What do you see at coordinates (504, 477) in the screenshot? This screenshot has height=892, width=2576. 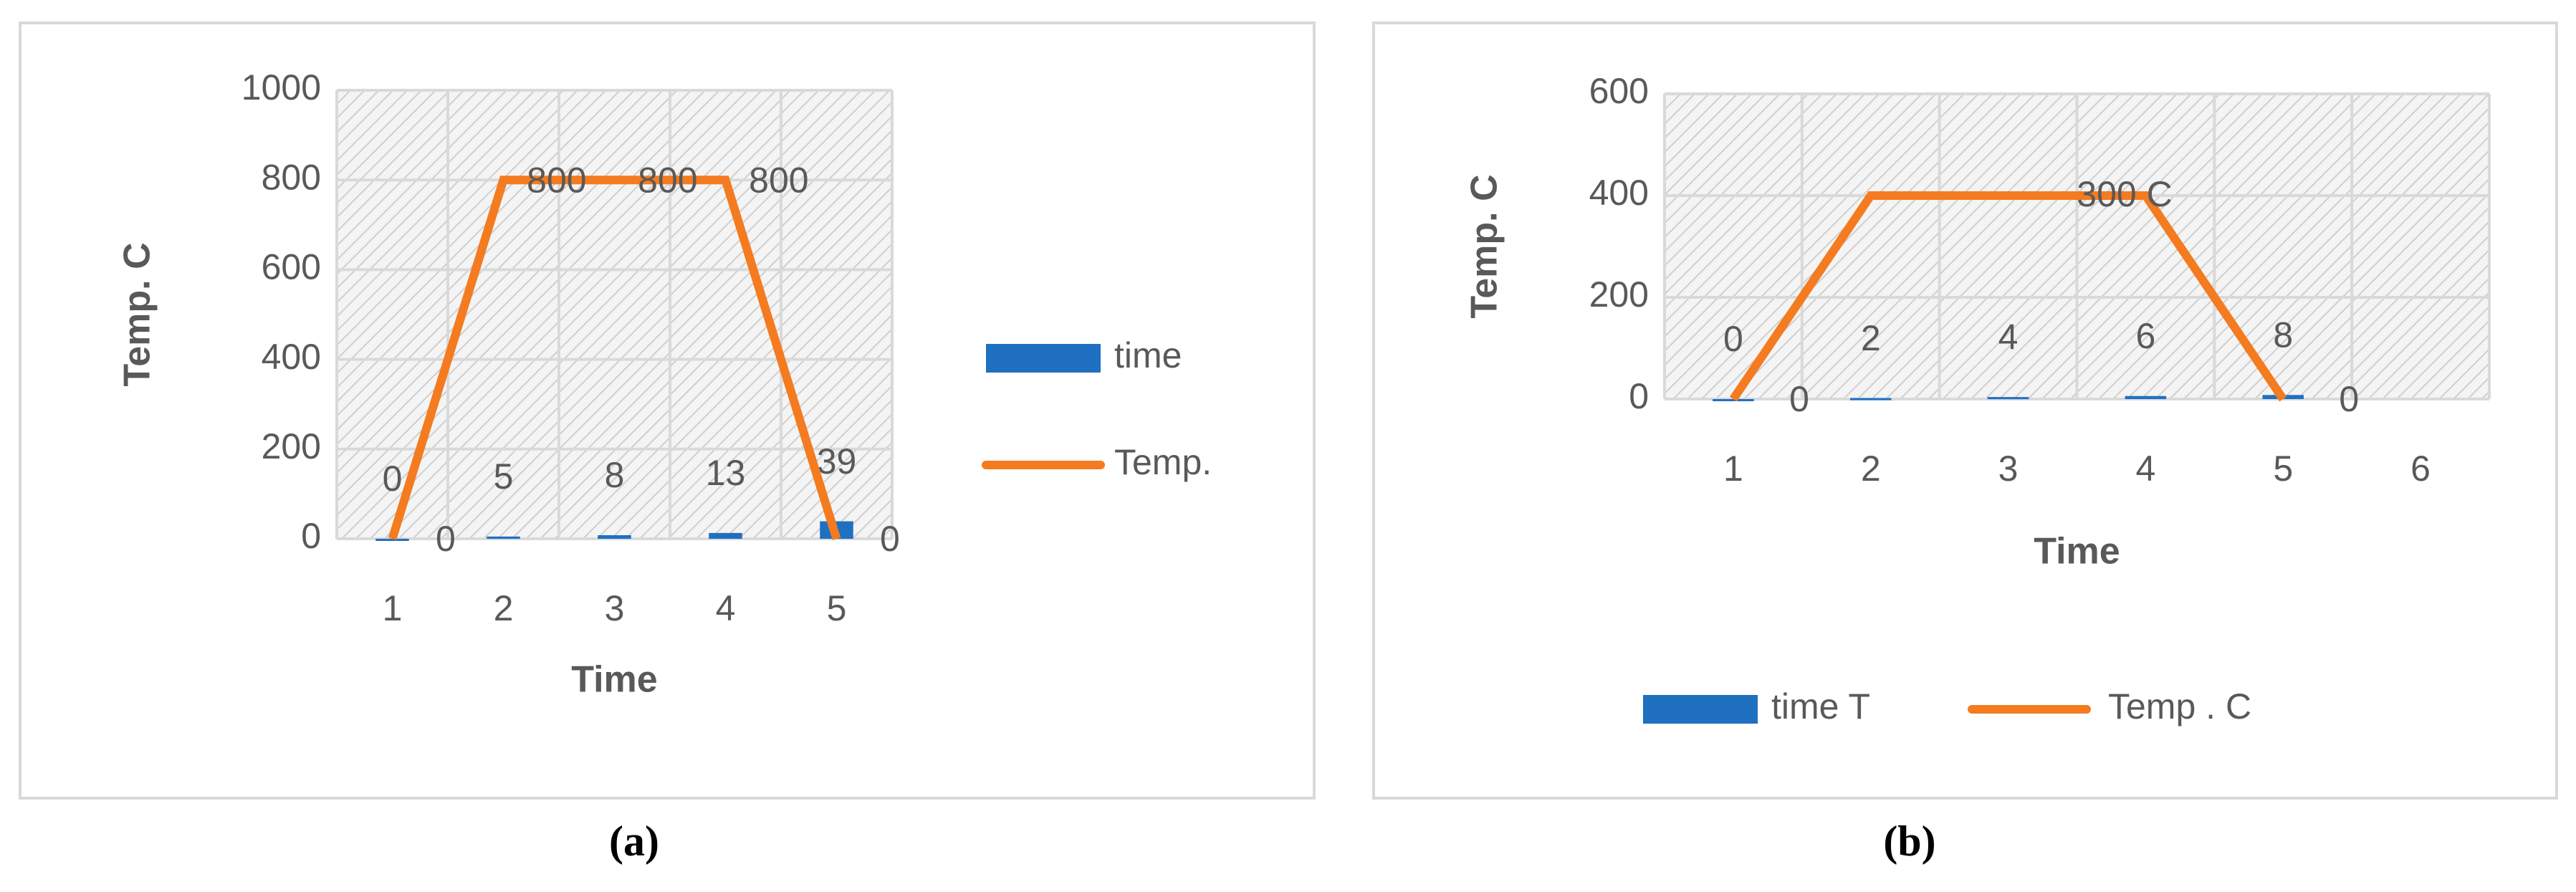 I see `data-label: 5` at bounding box center [504, 477].